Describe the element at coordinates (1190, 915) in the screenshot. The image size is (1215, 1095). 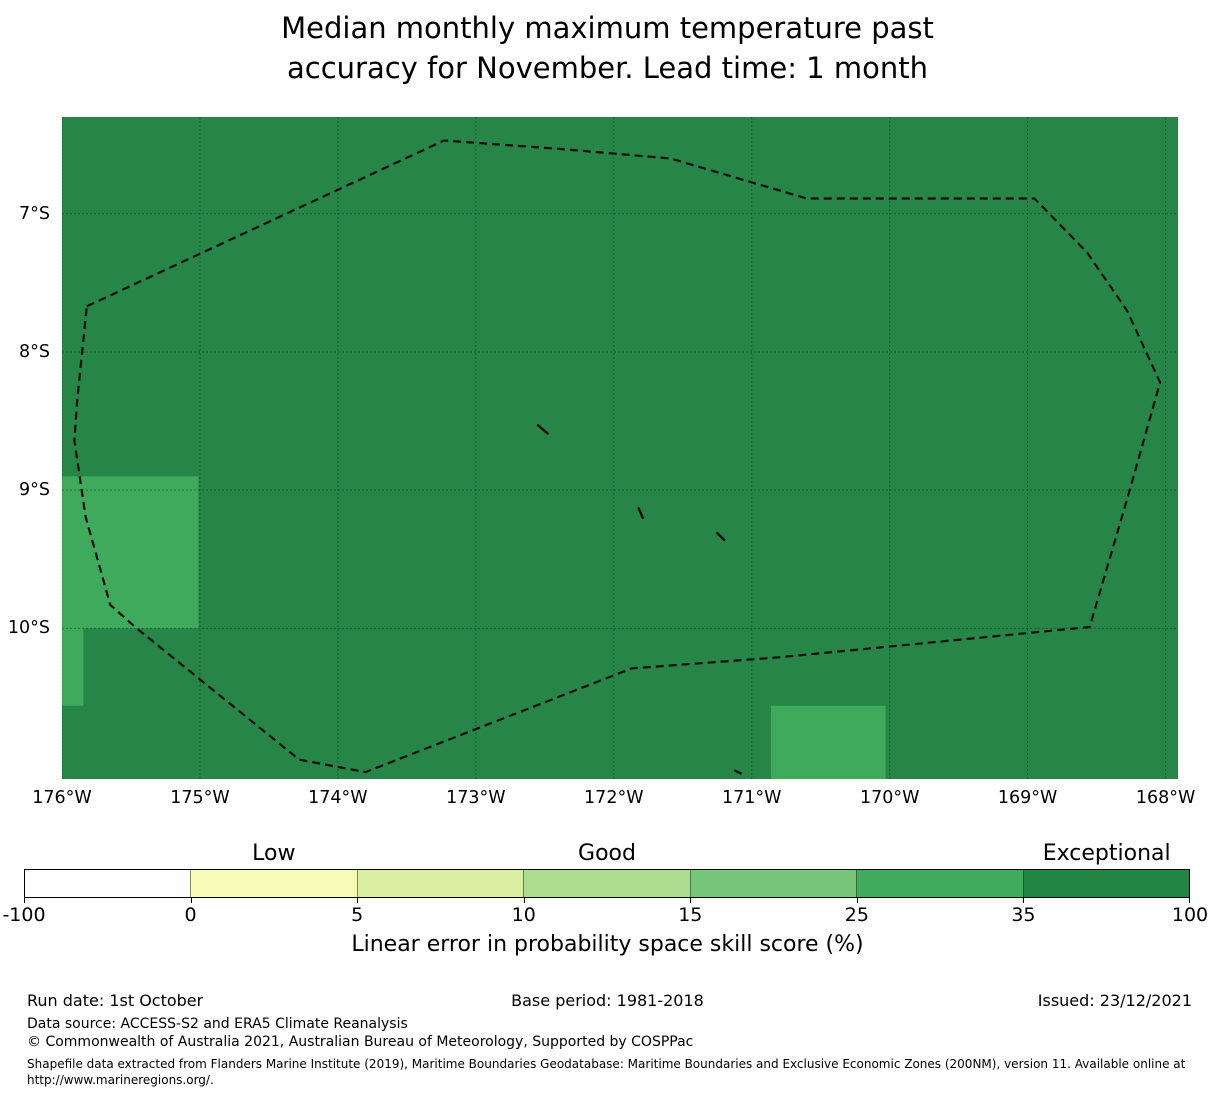
I see `colorbar-tick-label: 100` at that location.